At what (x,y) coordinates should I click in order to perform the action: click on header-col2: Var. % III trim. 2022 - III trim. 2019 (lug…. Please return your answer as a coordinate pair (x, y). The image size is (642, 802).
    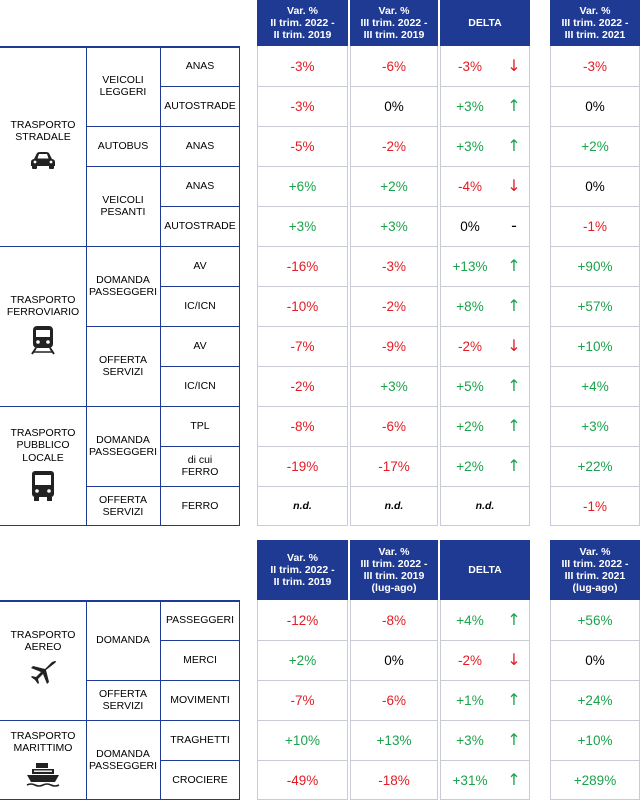
    Looking at the image, I should click on (394, 570).